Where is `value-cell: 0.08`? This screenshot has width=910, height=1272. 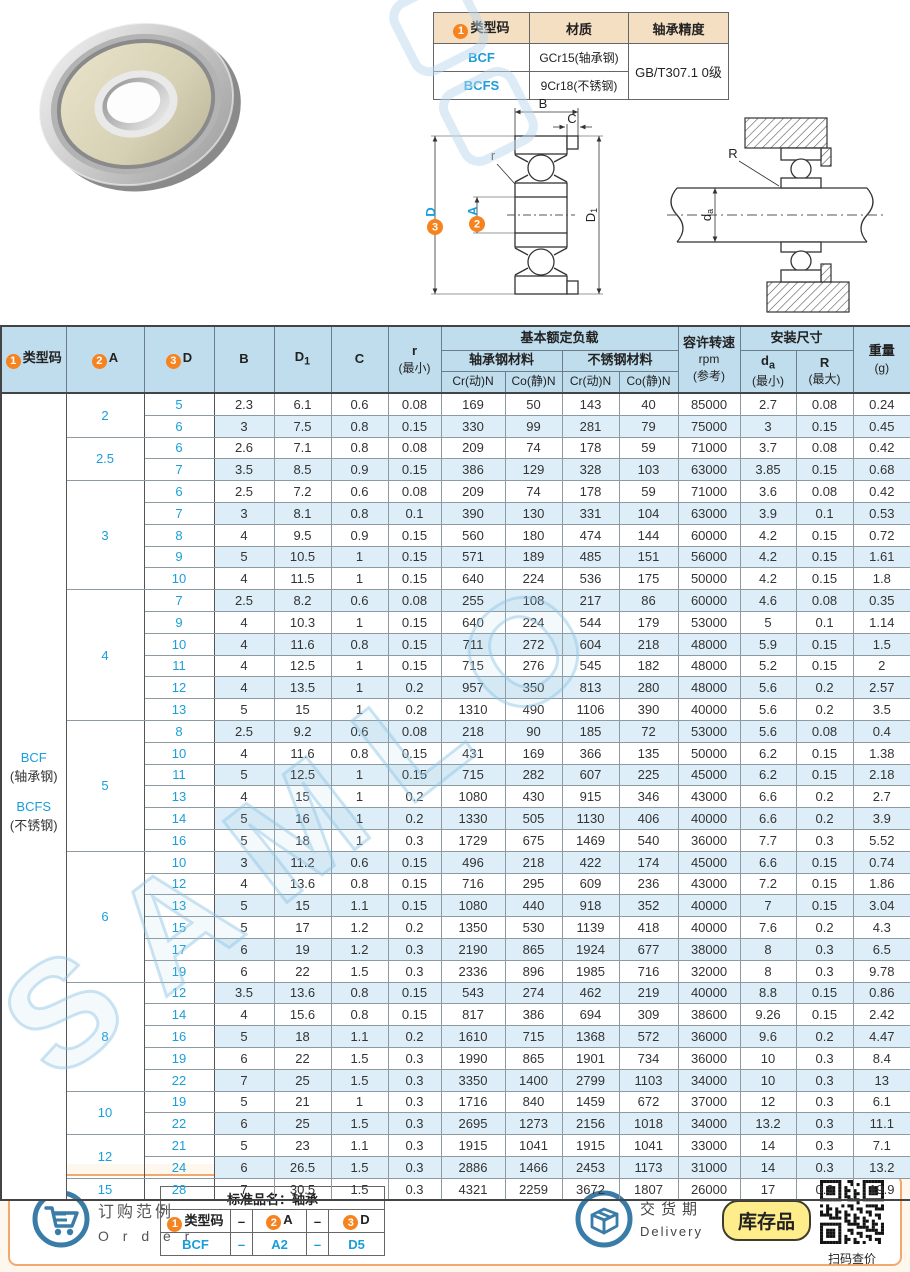 value-cell: 0.08 is located at coordinates (414, 404).